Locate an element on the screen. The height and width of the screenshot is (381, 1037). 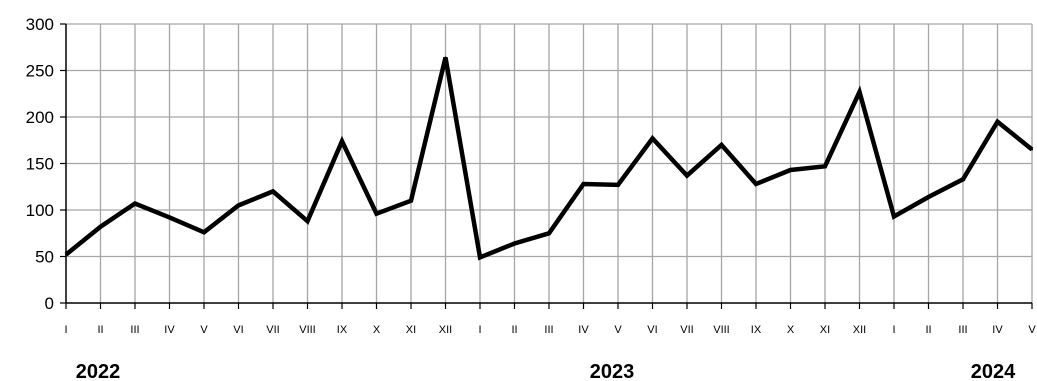
y-tick-label: 250 is located at coordinates (40, 71).